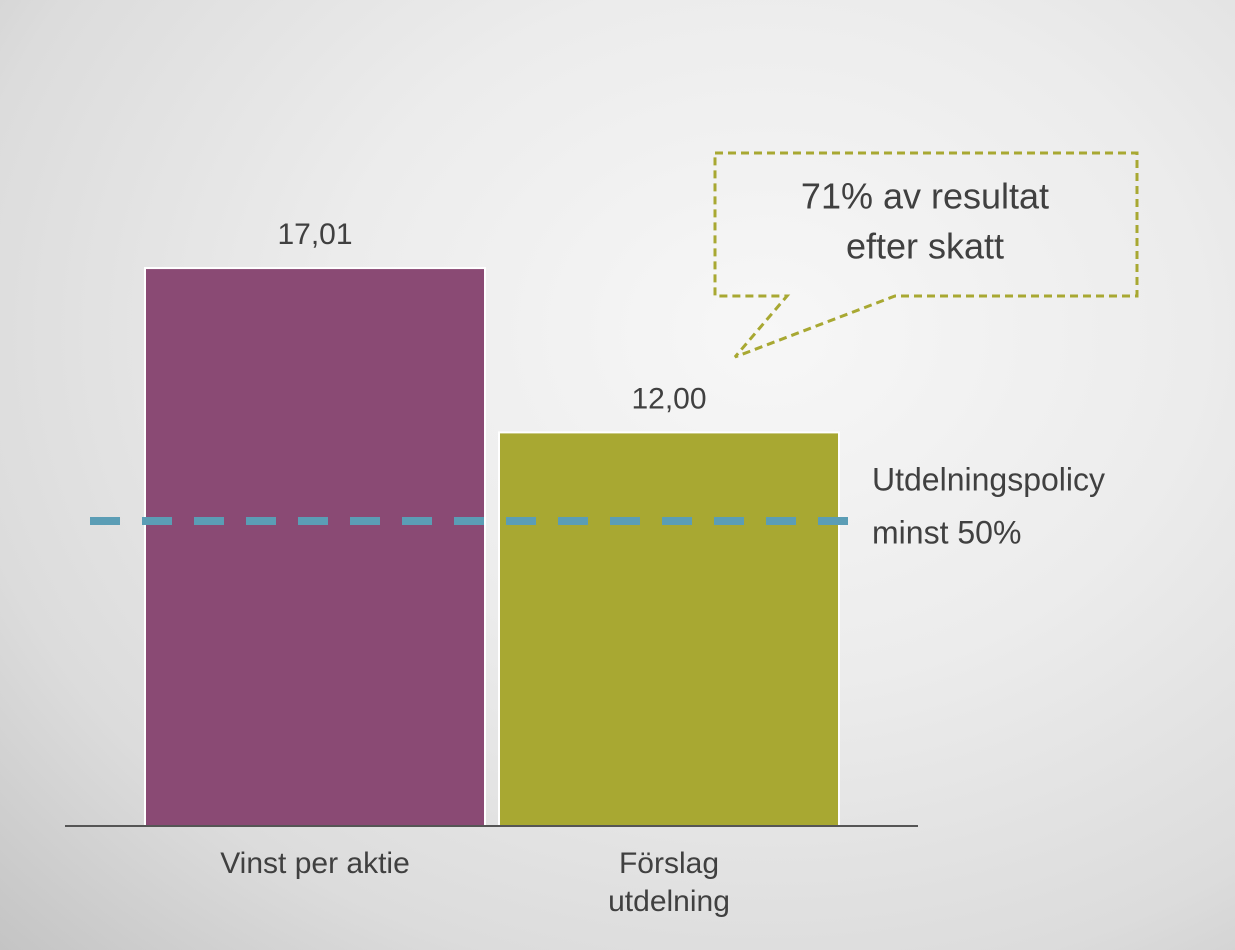 The height and width of the screenshot is (950, 1235). I want to click on callout-text: efter skatt, so click(925, 246).